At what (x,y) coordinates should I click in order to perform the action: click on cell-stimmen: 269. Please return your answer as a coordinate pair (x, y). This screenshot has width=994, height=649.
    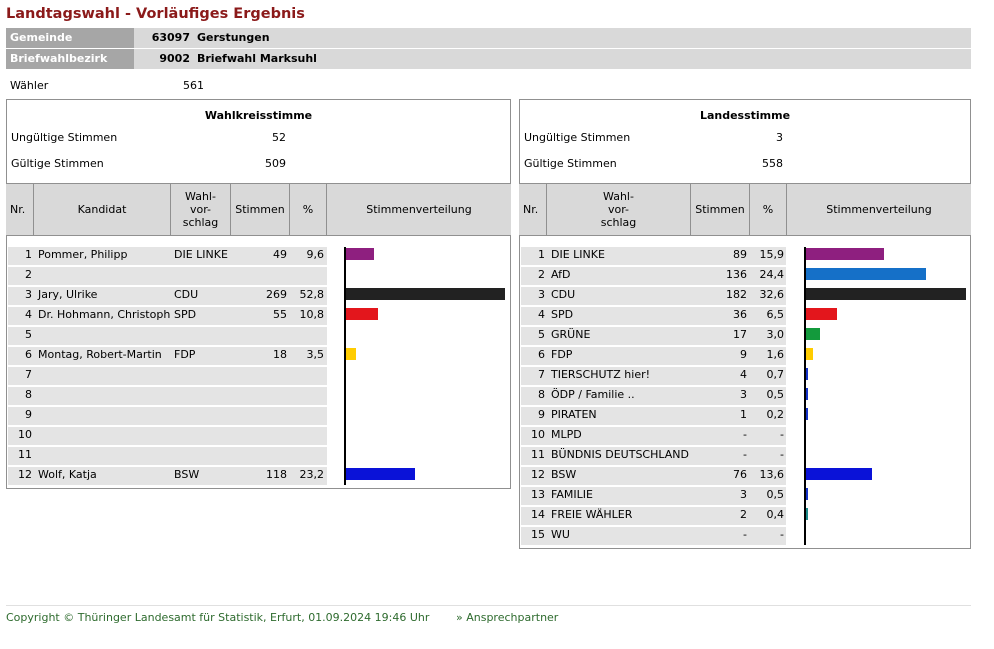
    Looking at the image, I should click on (276, 294).